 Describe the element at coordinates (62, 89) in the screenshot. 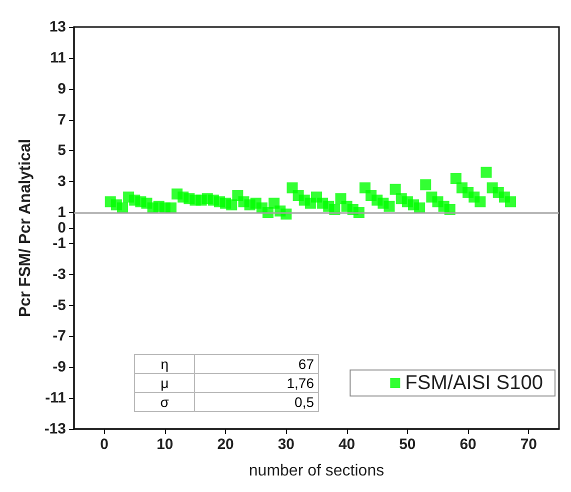

I see `y-tick-label: 9` at that location.